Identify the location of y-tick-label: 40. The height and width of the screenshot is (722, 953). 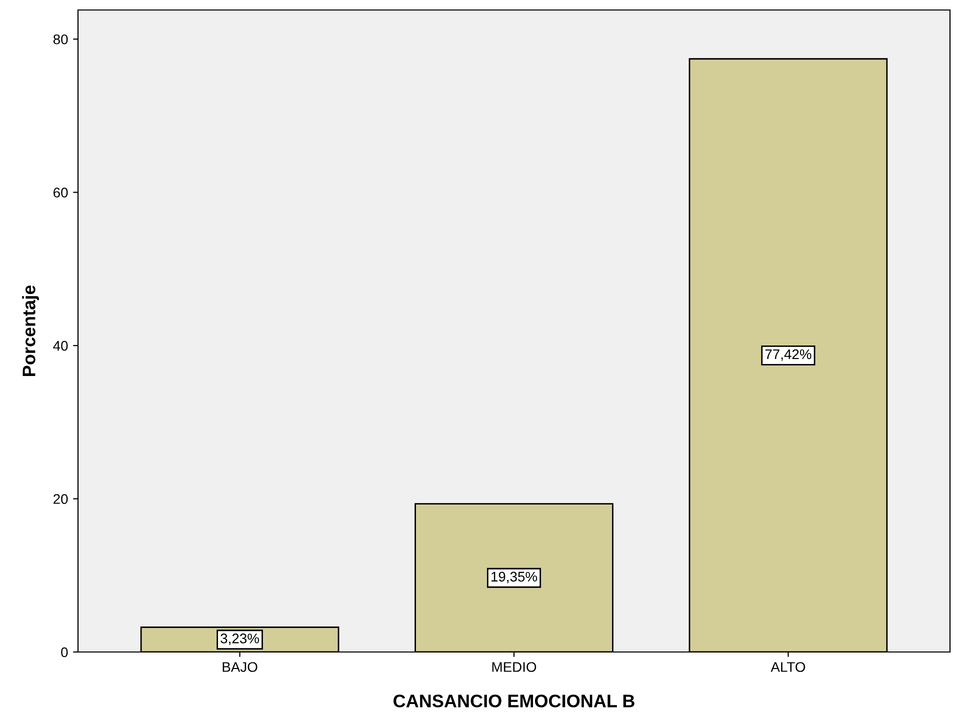
(60, 345).